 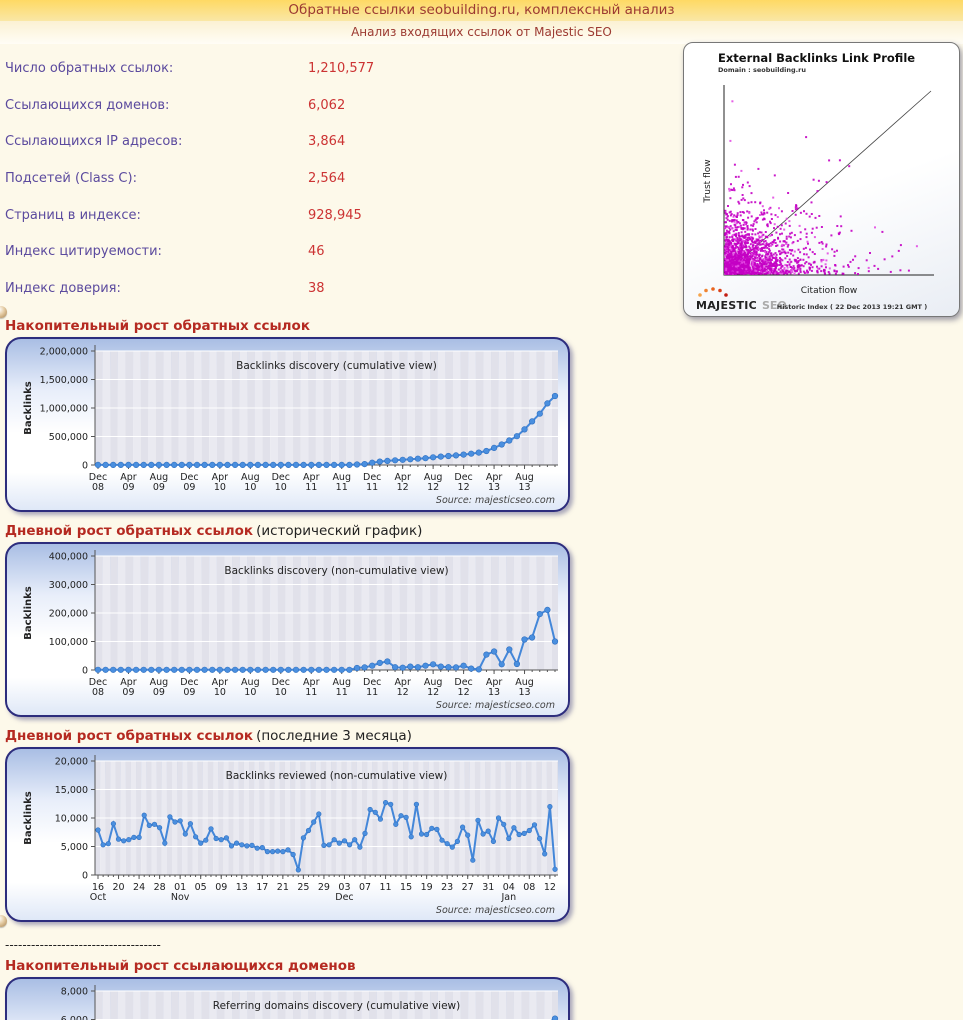 I want to click on table-row: Индекс цитируемости: 46, so click(x=189, y=251).